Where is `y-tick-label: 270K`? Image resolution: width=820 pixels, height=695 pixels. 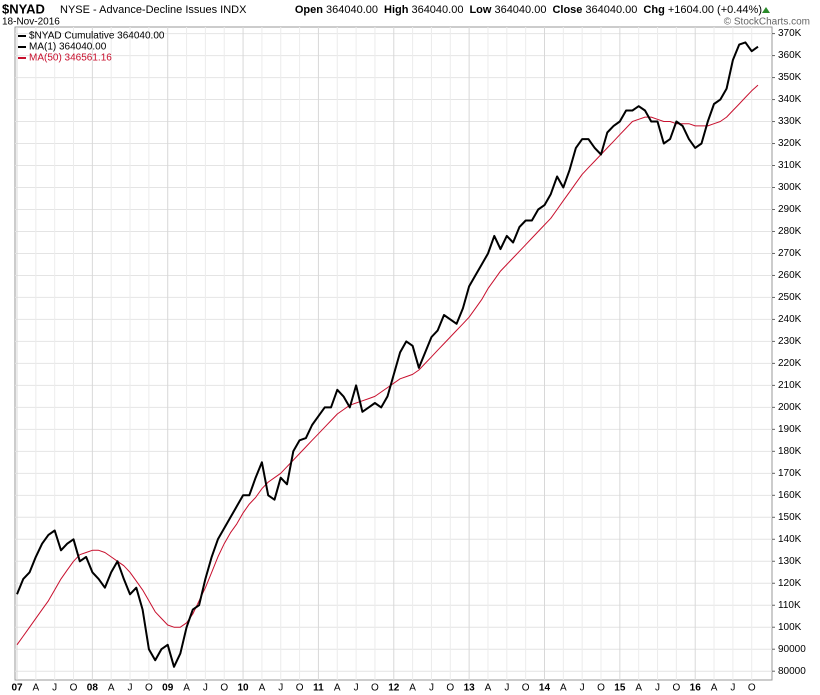
y-tick-label: 270K is located at coordinates (790, 253).